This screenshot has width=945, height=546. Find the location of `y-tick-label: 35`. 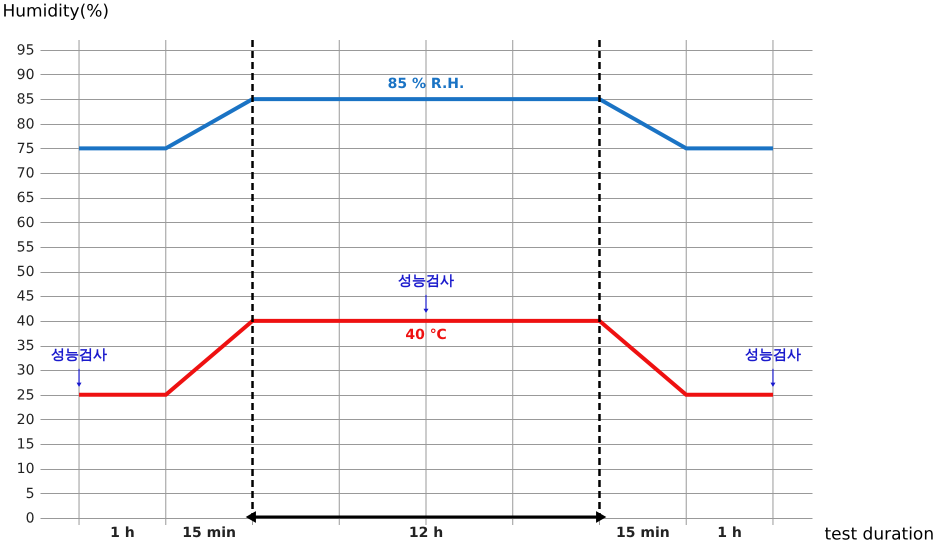

y-tick-label: 35 is located at coordinates (25, 346).